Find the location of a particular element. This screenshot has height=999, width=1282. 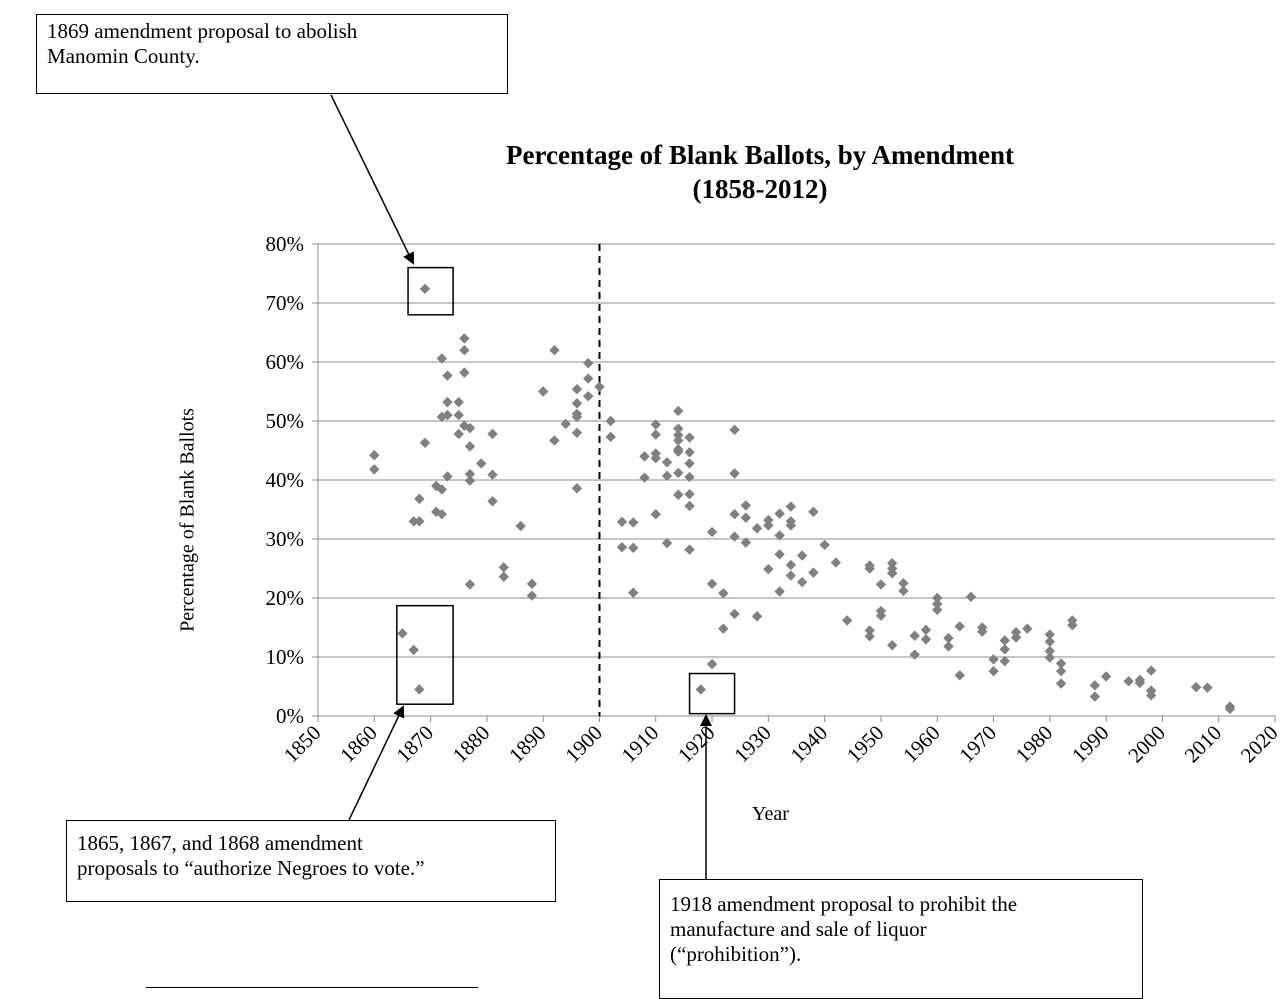

x-tick-label: 1930 is located at coordinates (752, 744).